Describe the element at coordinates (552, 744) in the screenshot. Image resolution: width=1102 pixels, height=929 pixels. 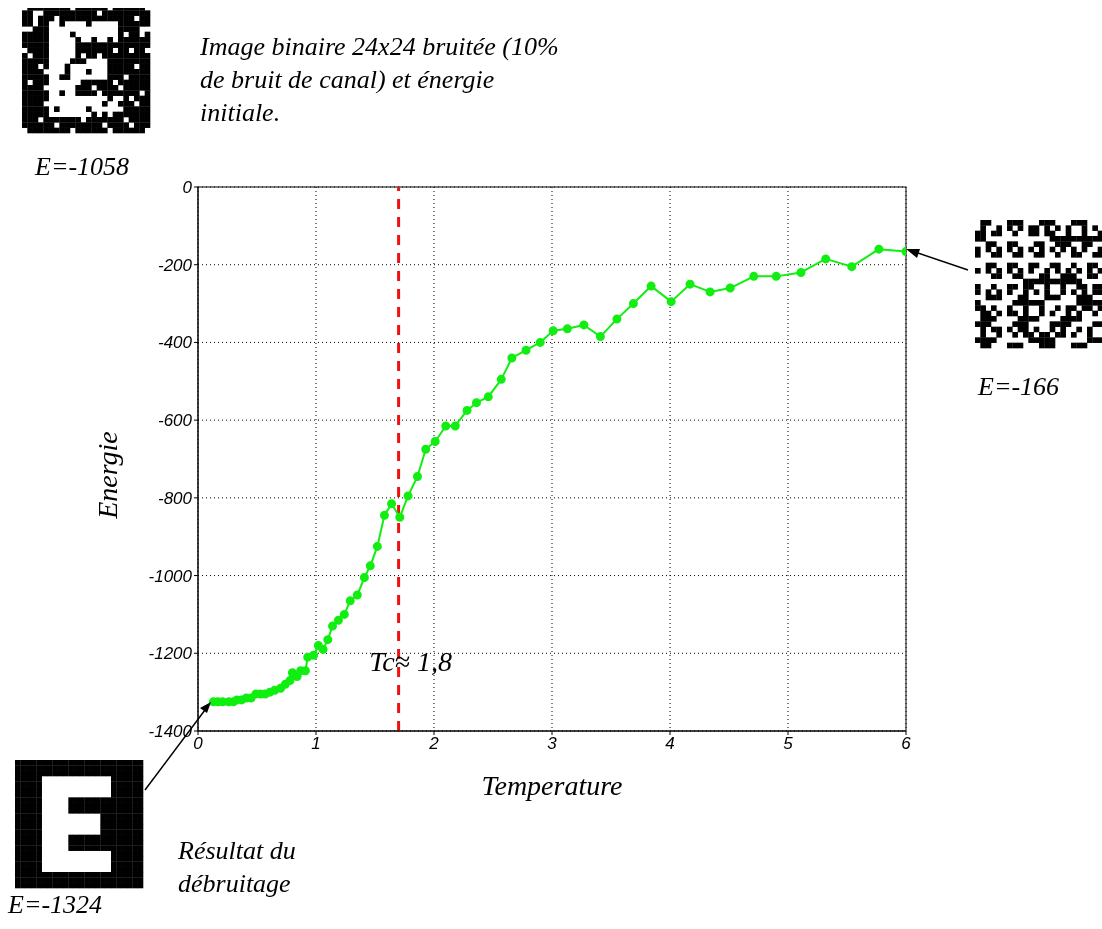
I see `x-tick-label: 3` at that location.